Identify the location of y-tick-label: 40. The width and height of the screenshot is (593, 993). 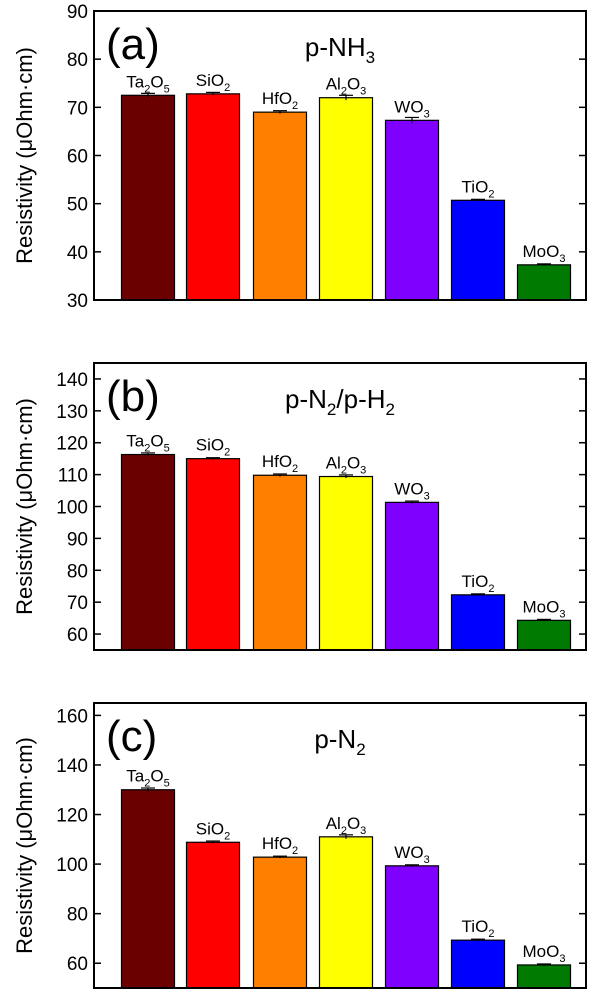
(77, 253).